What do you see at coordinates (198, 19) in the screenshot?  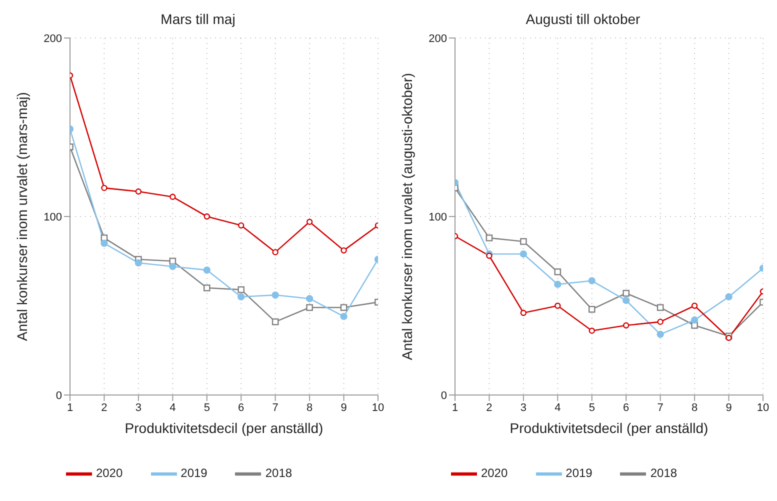 I see `chart-title: Mars till maj` at bounding box center [198, 19].